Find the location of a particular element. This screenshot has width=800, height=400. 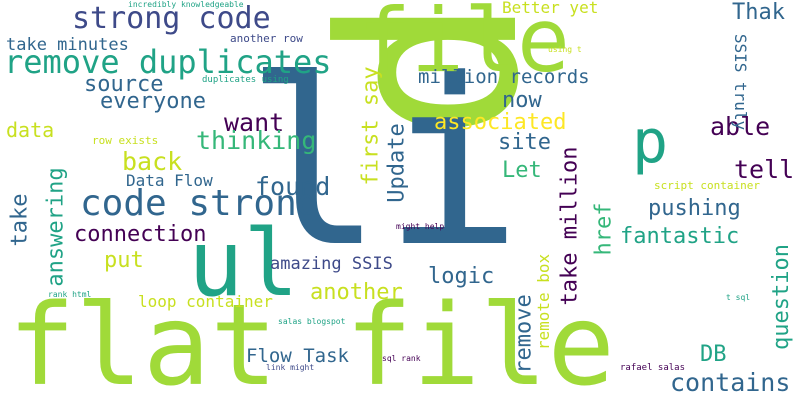

word-cloud-word: question is located at coordinates (781, 297).